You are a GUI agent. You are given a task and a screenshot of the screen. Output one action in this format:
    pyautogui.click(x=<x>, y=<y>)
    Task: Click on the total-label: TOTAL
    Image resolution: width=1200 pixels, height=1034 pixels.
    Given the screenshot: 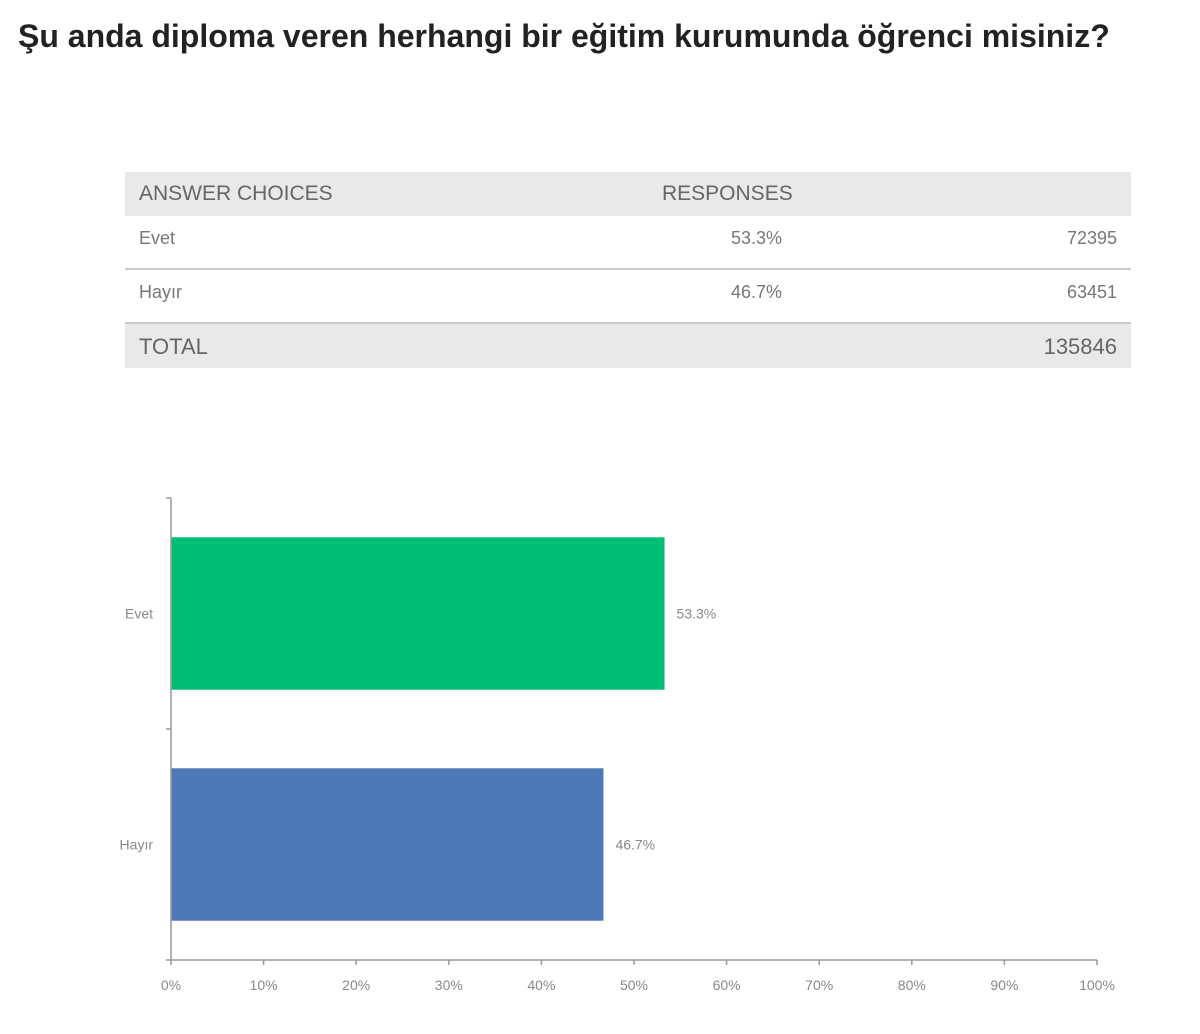 What is the action you would take?
    pyautogui.click(x=173, y=346)
    